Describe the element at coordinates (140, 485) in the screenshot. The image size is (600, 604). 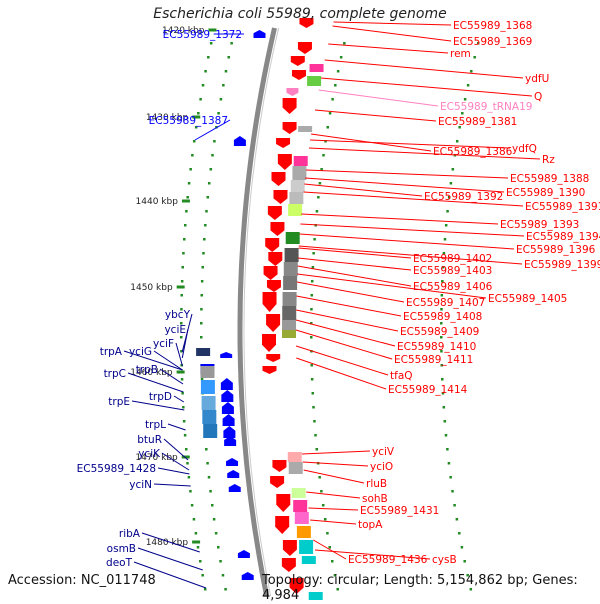
I see `left-gene-label: yciN` at that location.